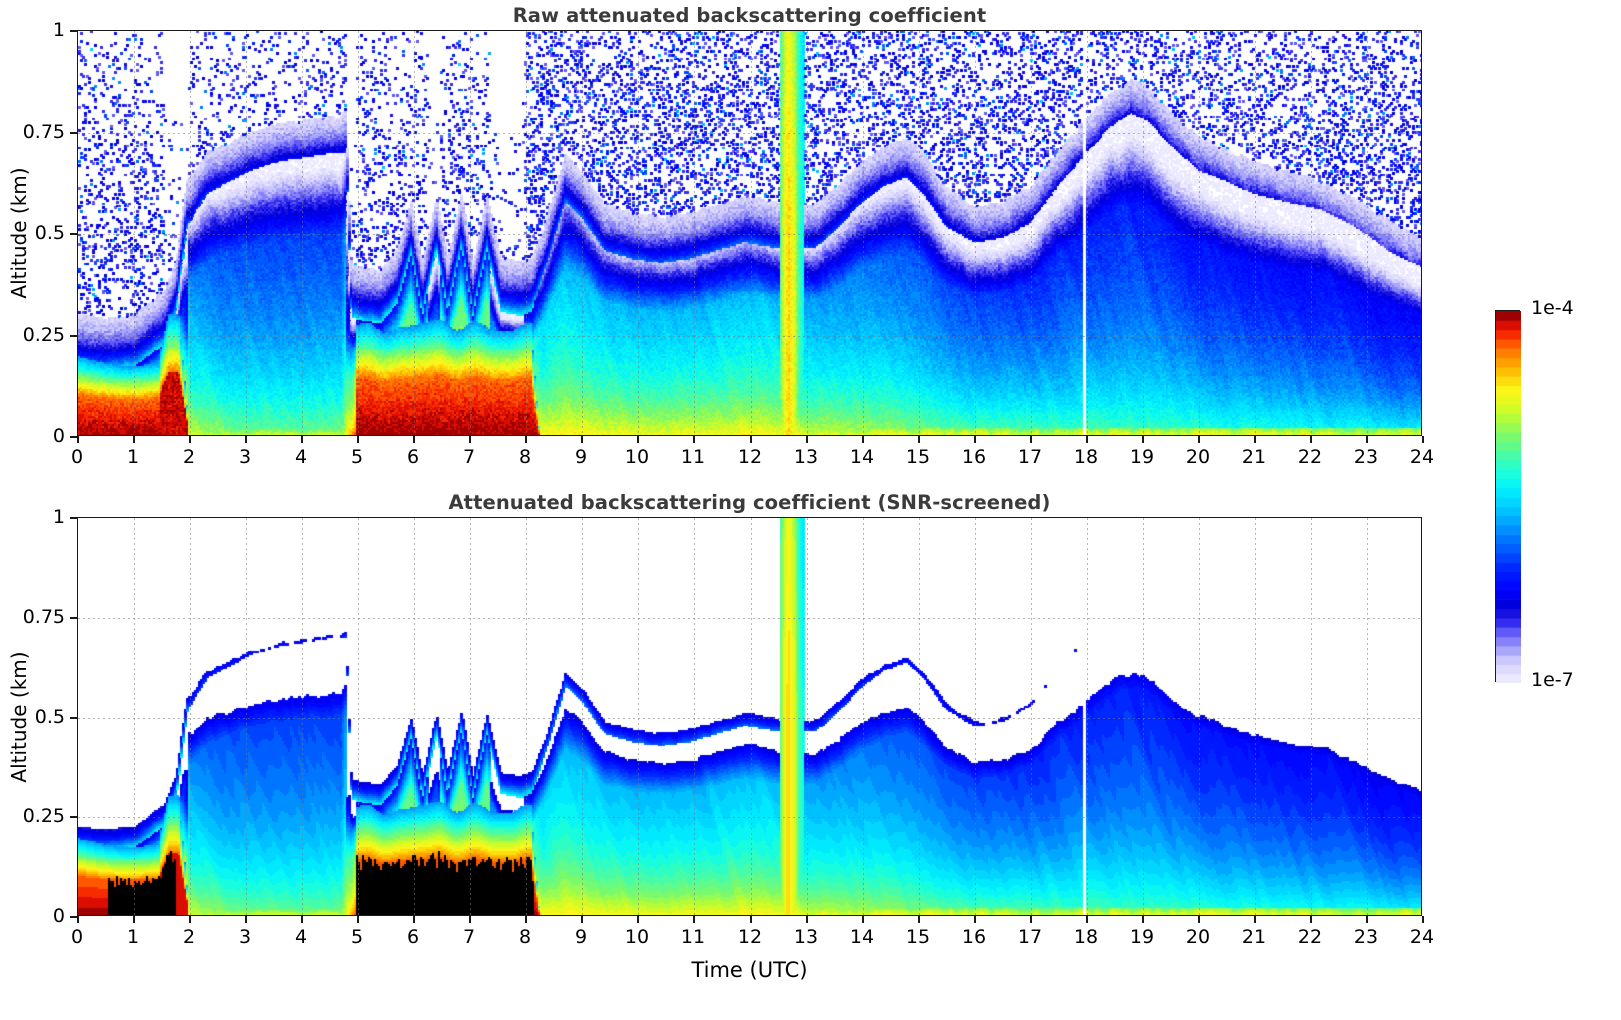 The image size is (1621, 1020). What do you see at coordinates (1552, 680) in the screenshot?
I see `colorbar-min-label: 1e-7` at bounding box center [1552, 680].